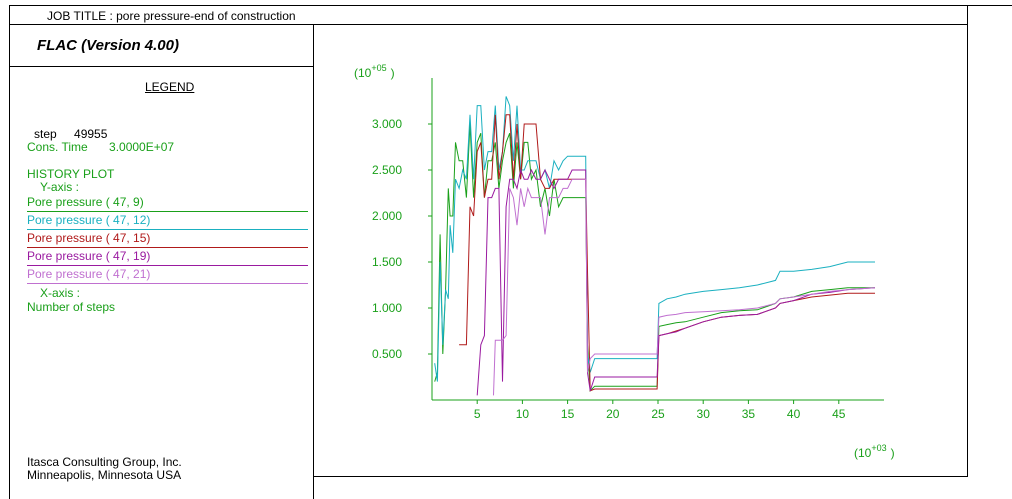  What do you see at coordinates (387, 308) in the screenshot?
I see `y-tick-label: 1.000` at bounding box center [387, 308].